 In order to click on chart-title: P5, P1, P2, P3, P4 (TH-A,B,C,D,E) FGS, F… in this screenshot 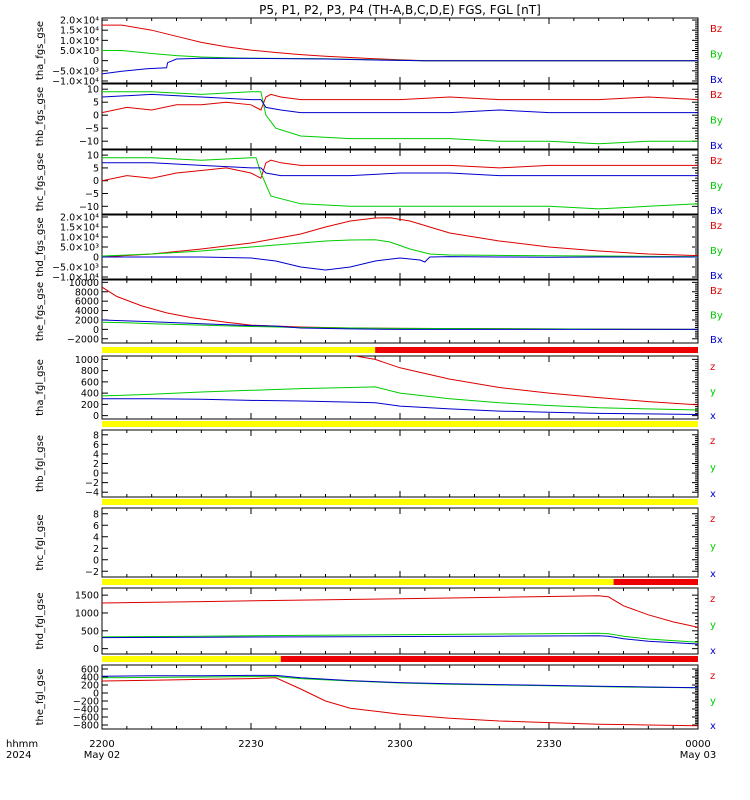, I will do `click(400, 10)`.